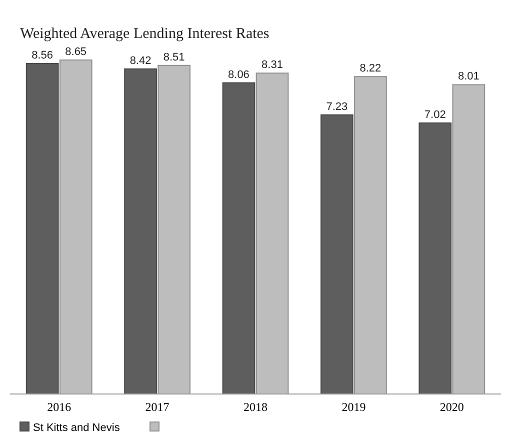  Describe the element at coordinates (452, 407) in the screenshot. I see `x-tick-label: 2020` at that location.